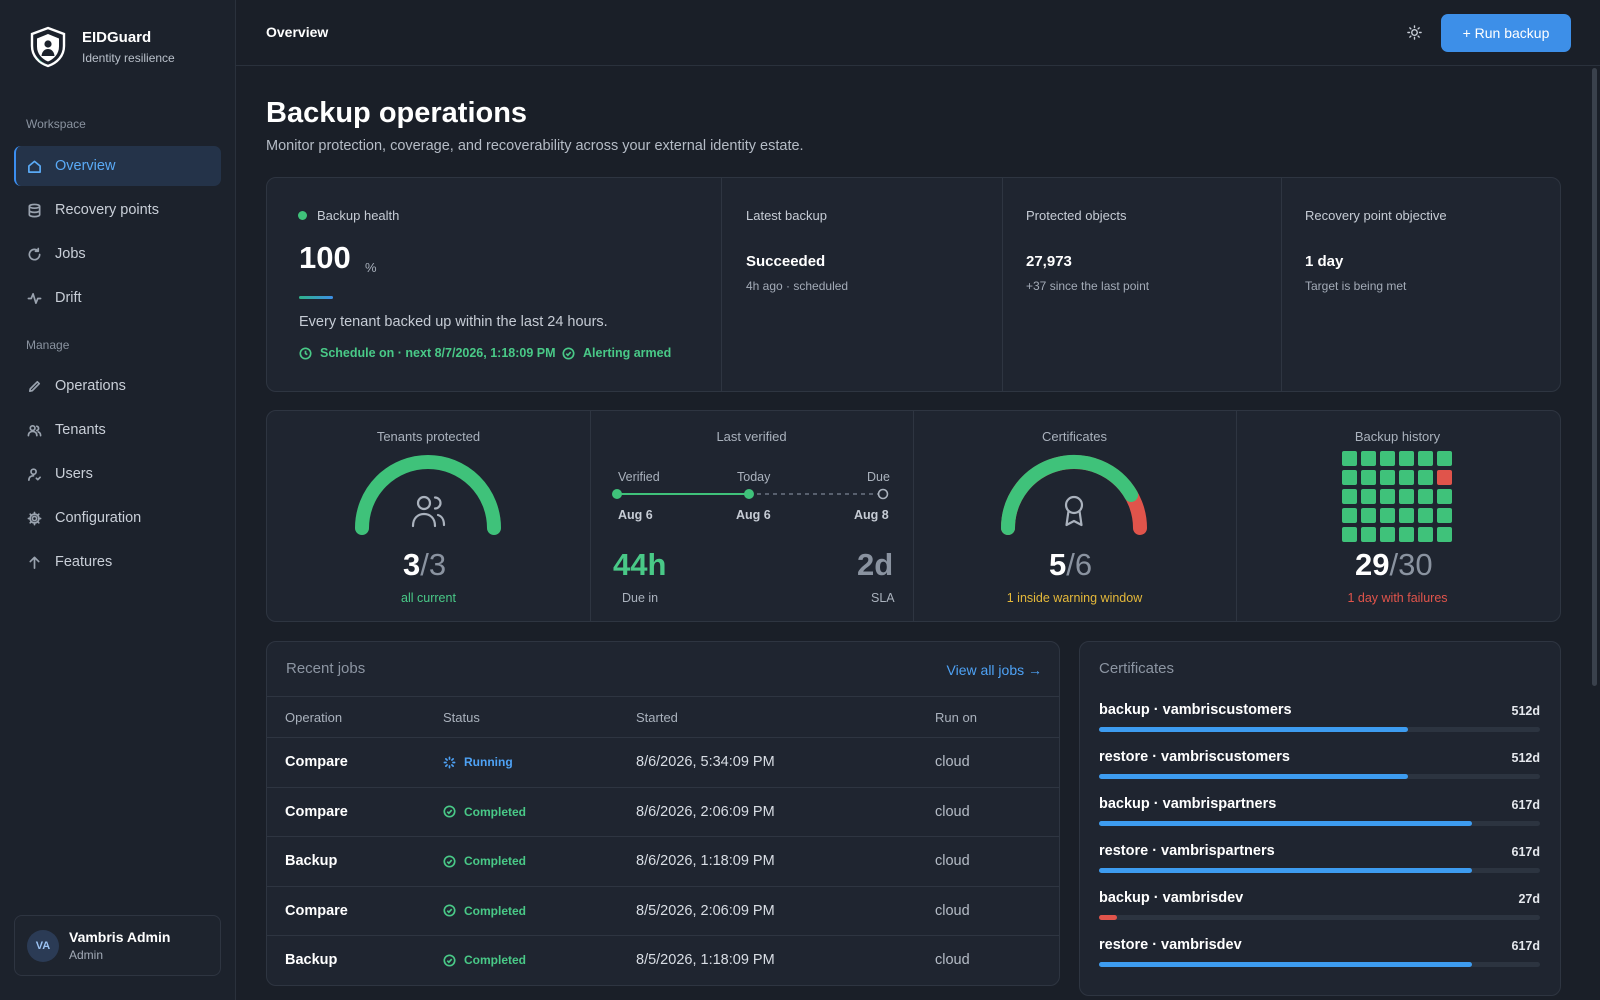  Describe the element at coordinates (1324, 261) in the screenshot. I see `rpo-value: 1 day` at that location.